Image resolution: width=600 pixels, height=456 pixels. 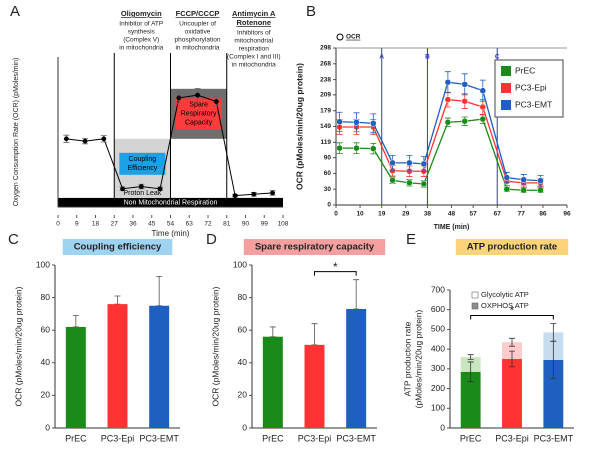 What do you see at coordinates (474, 214) in the screenshot?
I see `x-tick-label: 57` at bounding box center [474, 214].